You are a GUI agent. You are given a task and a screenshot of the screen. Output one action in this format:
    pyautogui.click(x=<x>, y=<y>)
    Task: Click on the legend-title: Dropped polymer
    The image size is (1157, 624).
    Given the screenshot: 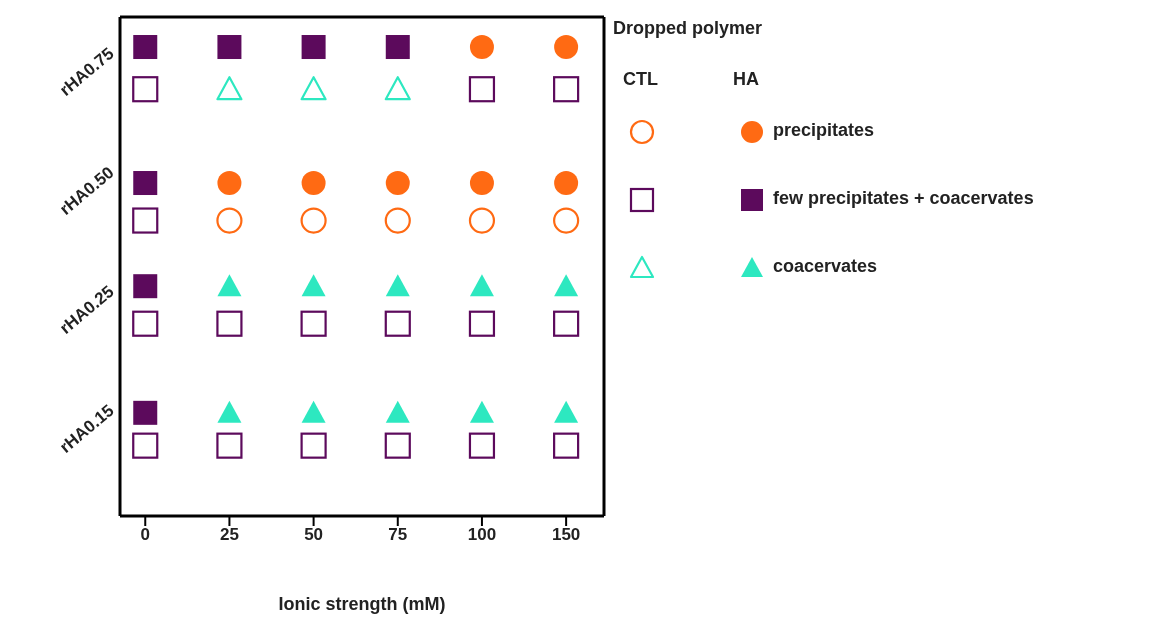 What is the action you would take?
    pyautogui.click(x=688, y=28)
    